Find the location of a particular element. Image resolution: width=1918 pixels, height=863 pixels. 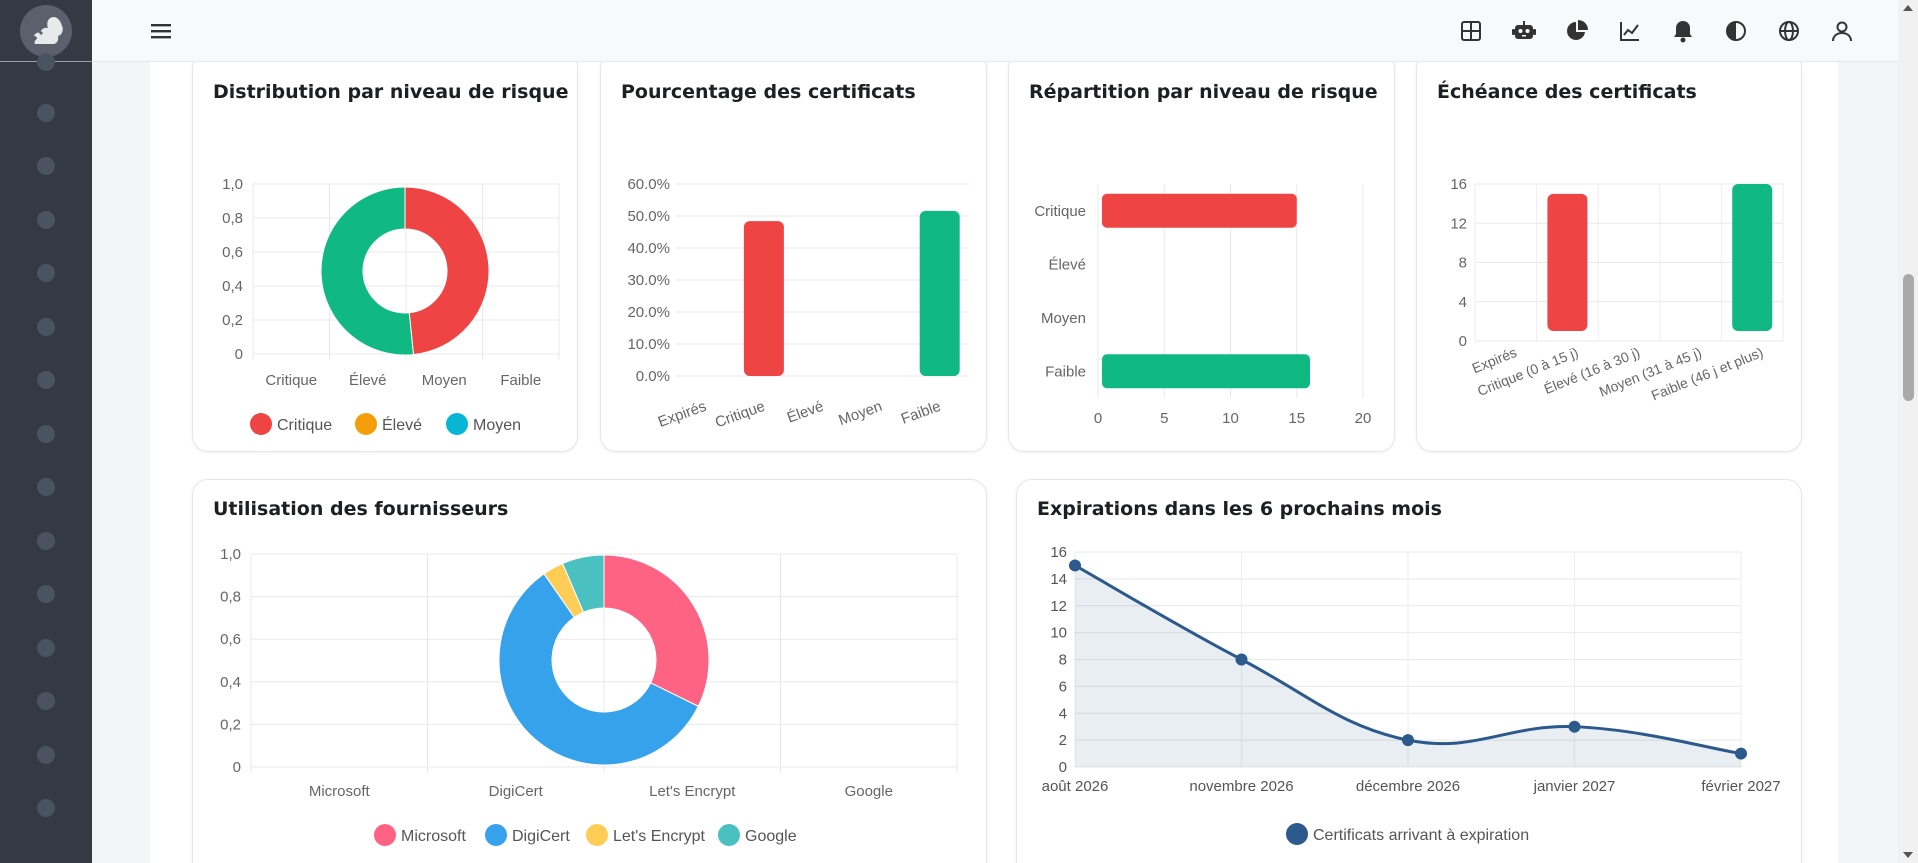

y-tick-label: 8 is located at coordinates (1463, 263).